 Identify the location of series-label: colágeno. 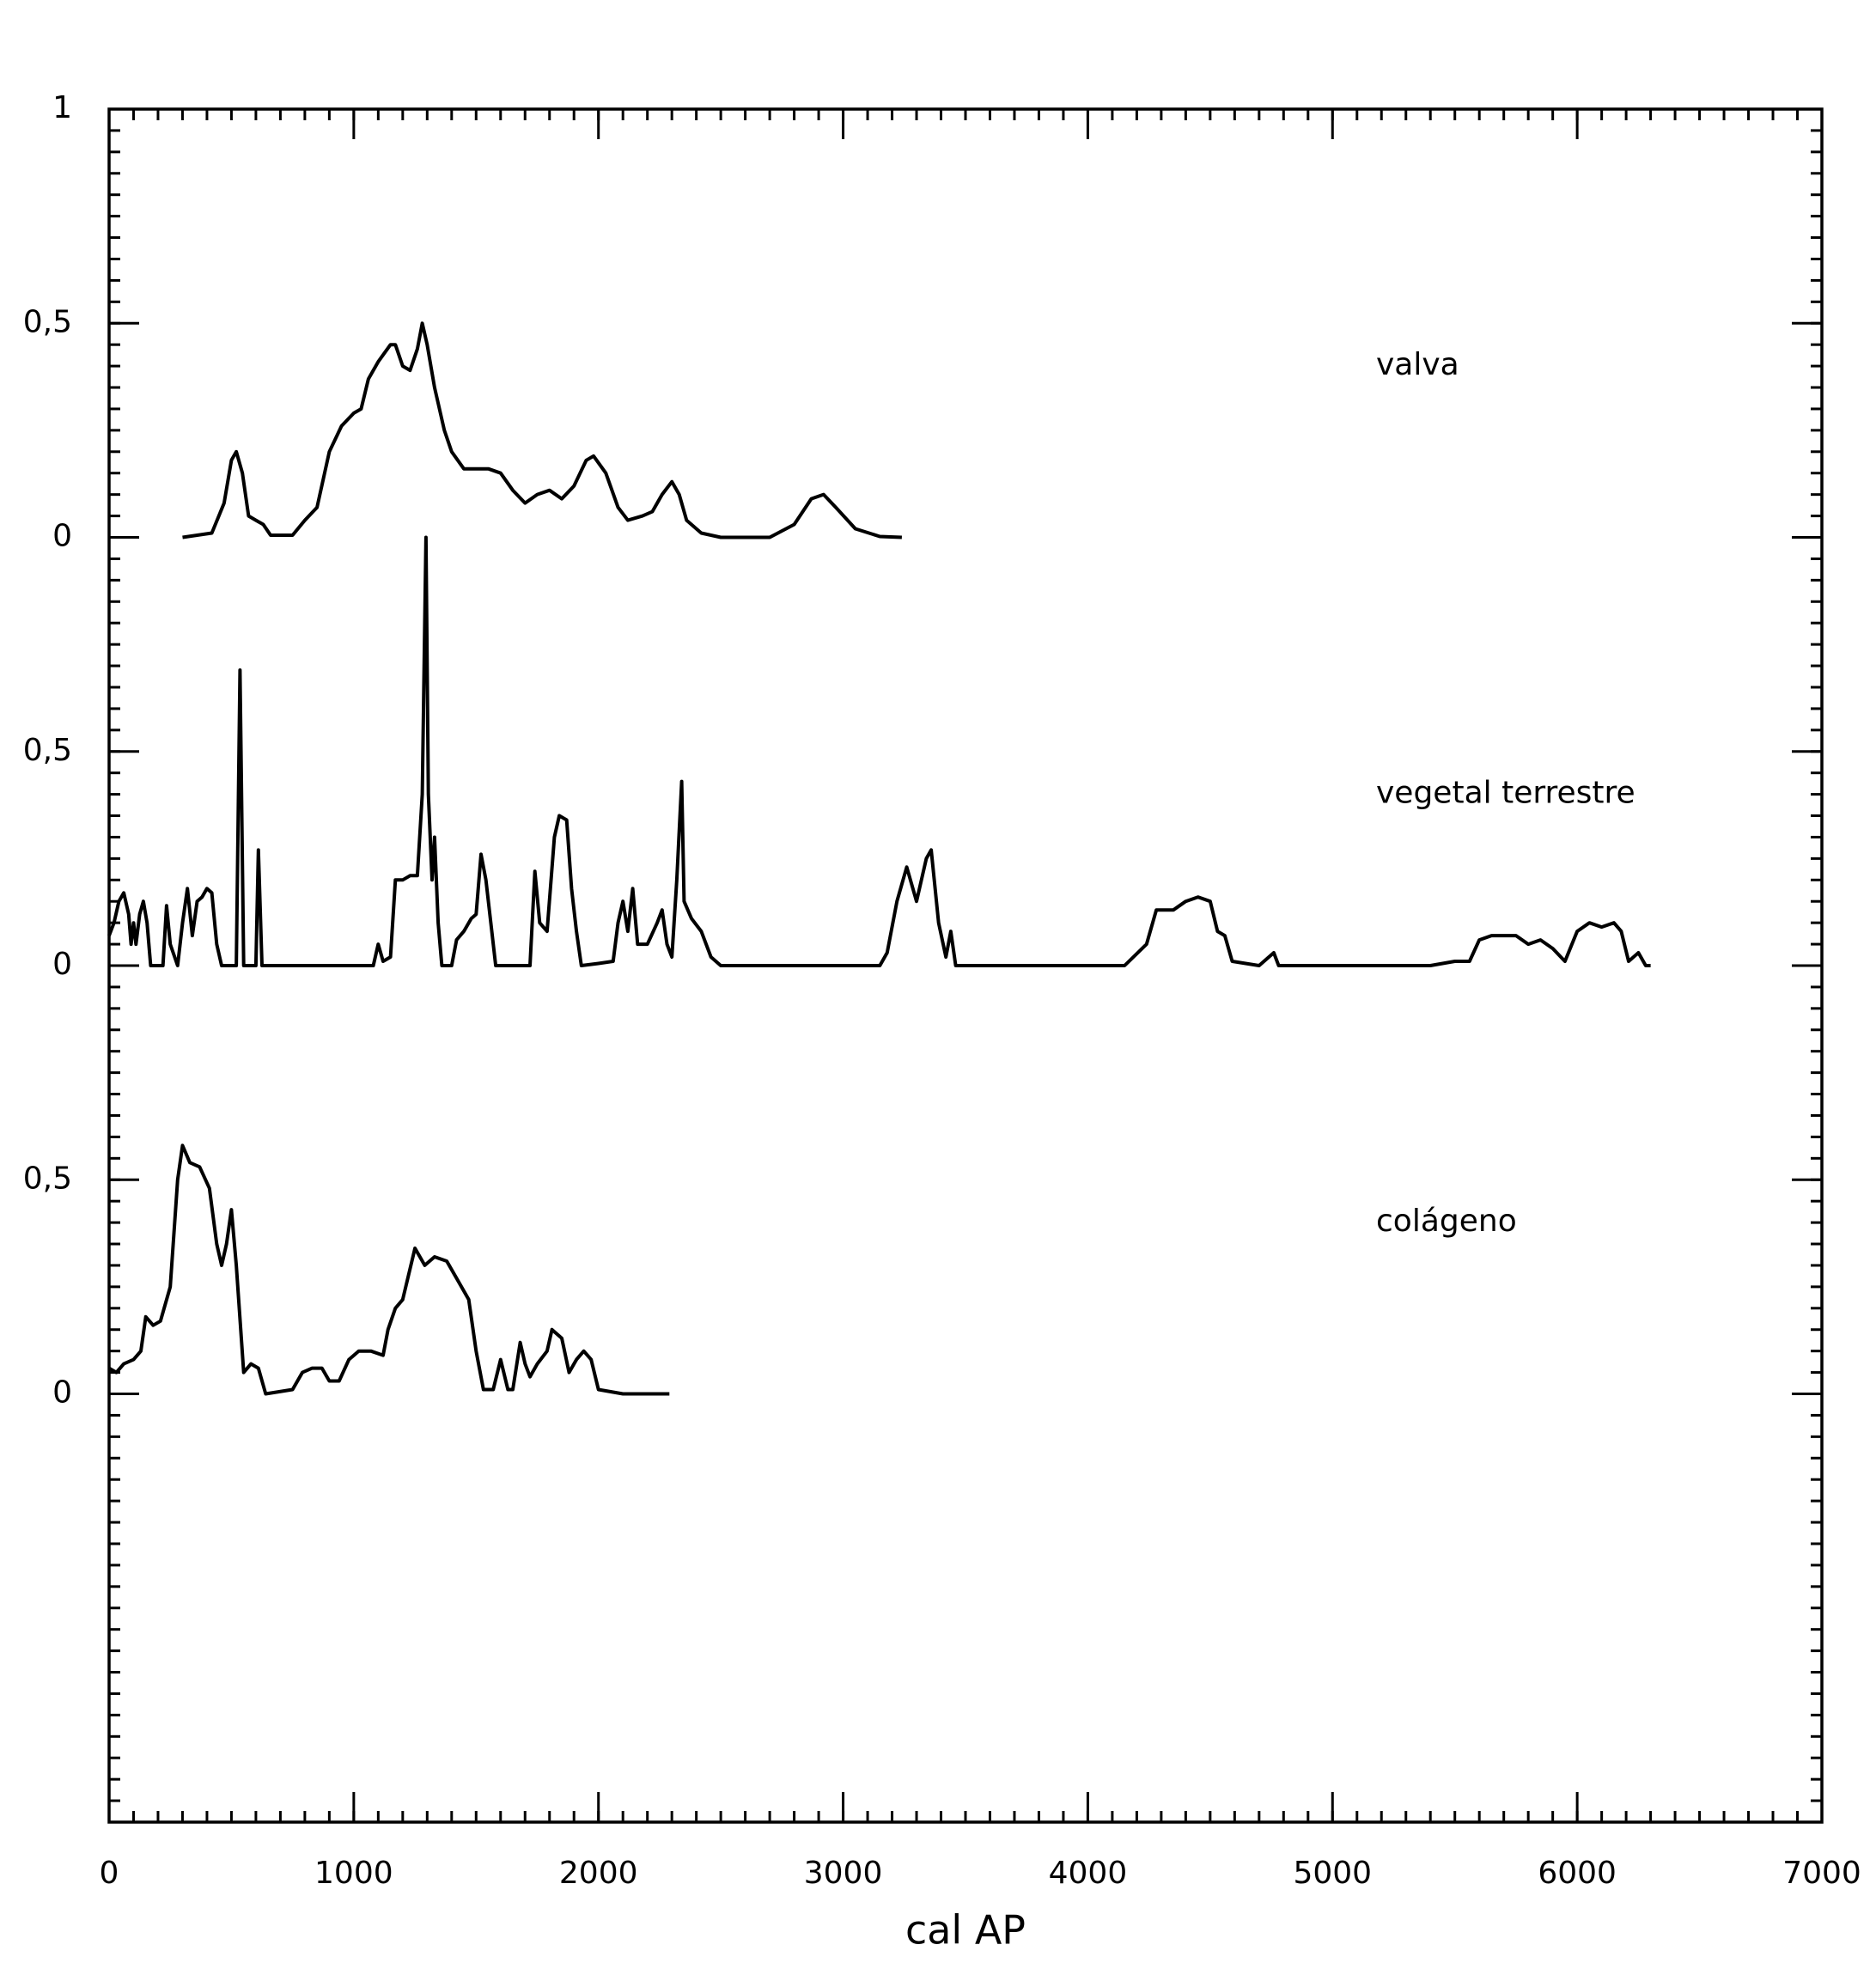
(1446, 1221).